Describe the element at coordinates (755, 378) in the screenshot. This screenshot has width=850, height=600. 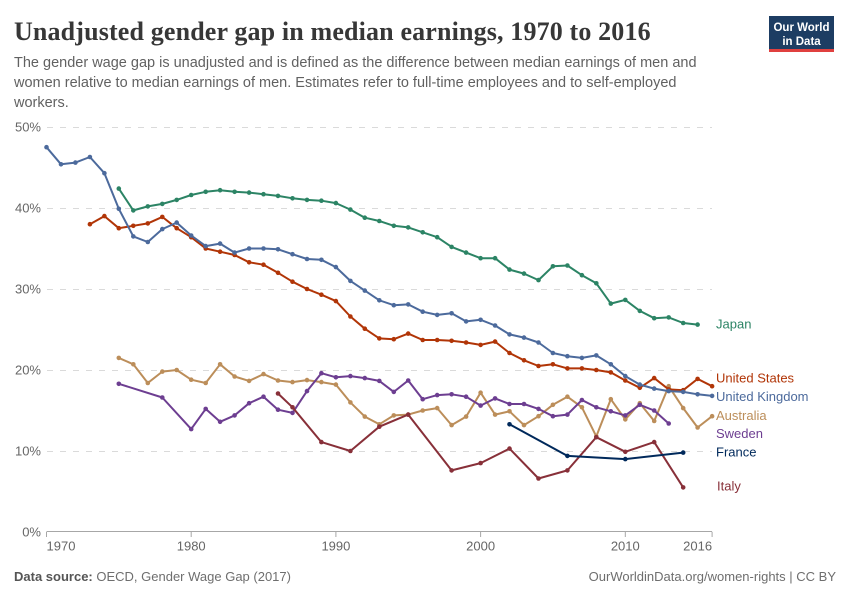
I see `svg-text: United States` at that location.